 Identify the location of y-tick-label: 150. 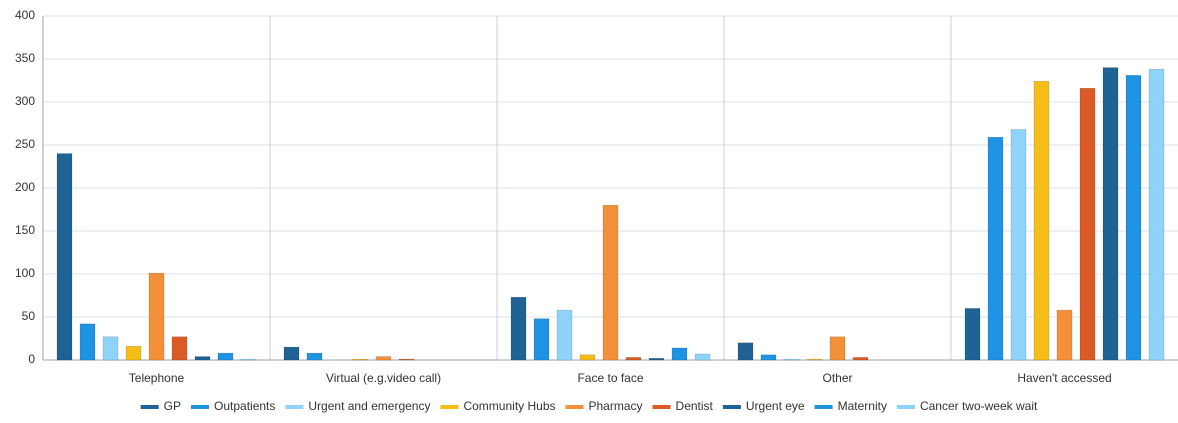
(25, 230).